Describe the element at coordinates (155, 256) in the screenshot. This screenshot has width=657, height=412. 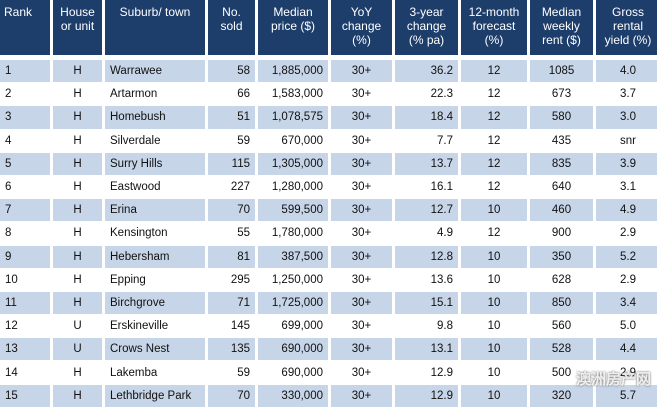
I see `table-cell: Hebersham` at that location.